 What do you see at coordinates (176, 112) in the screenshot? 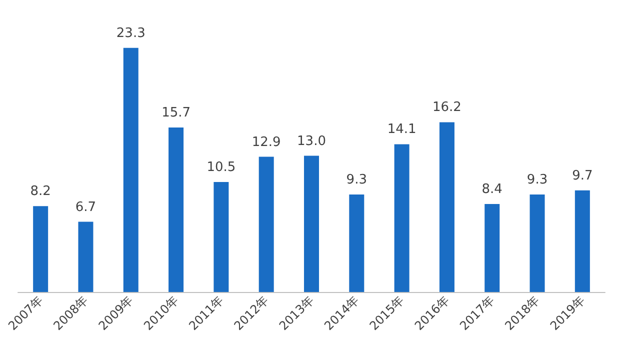
I see `data-label: 15.7` at bounding box center [176, 112].